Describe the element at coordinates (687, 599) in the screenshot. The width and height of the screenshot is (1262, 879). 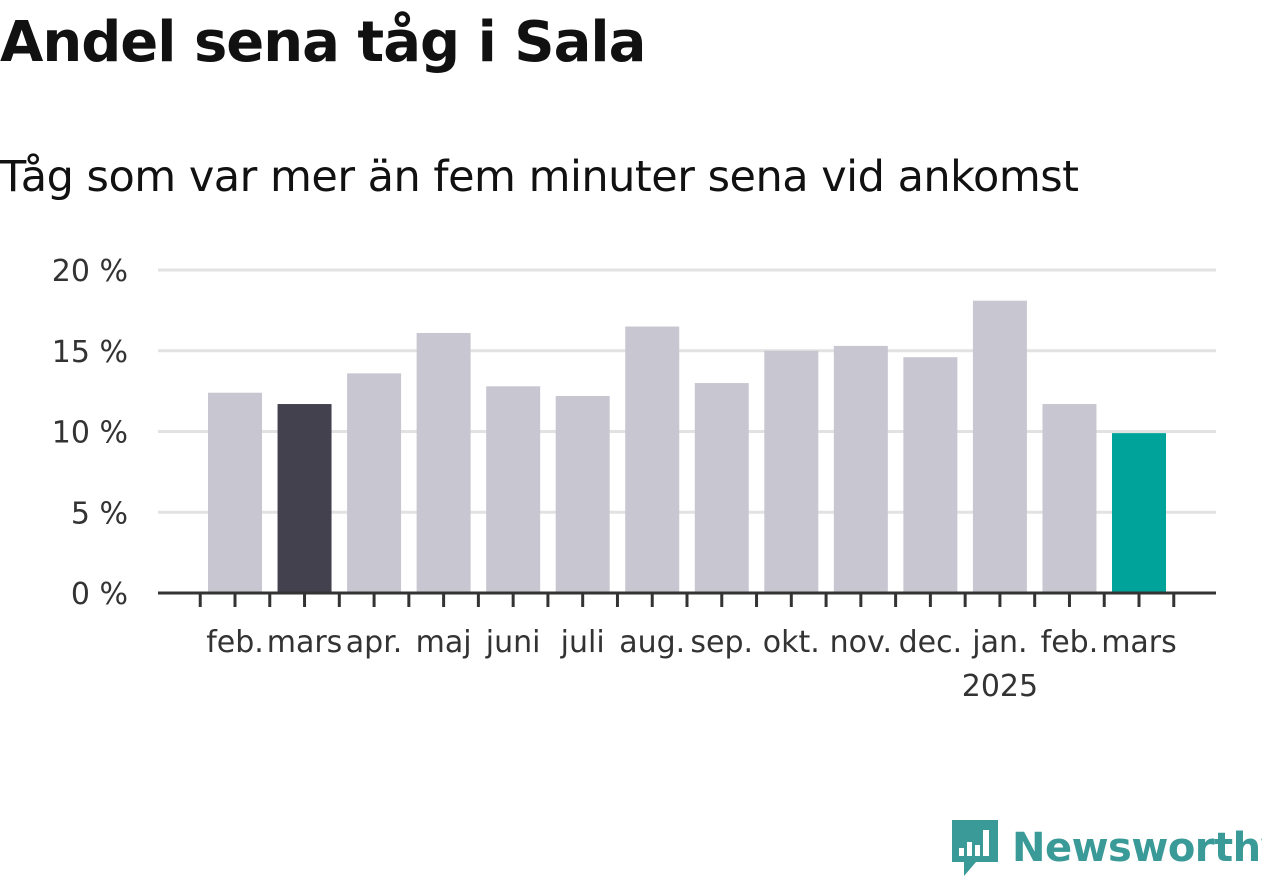
I see `x-axis` at that location.